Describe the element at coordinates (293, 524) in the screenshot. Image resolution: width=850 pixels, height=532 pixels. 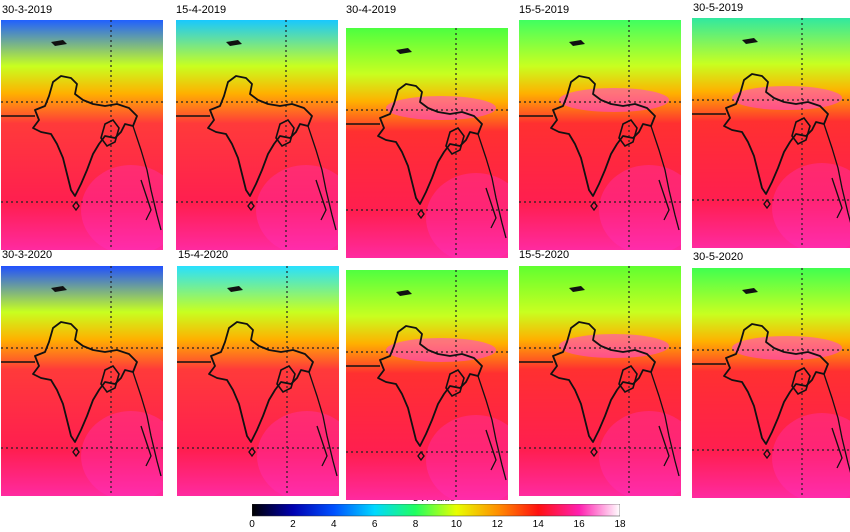
I see `colorbar-tick-label: 2` at that location.